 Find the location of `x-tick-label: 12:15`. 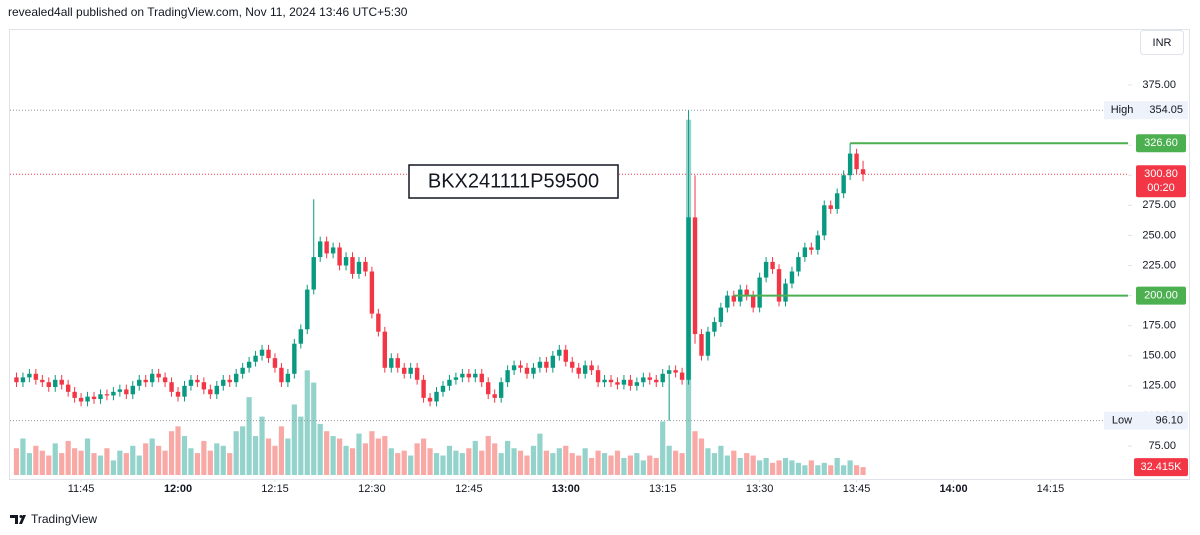

x-tick-label: 12:15 is located at coordinates (275, 489).